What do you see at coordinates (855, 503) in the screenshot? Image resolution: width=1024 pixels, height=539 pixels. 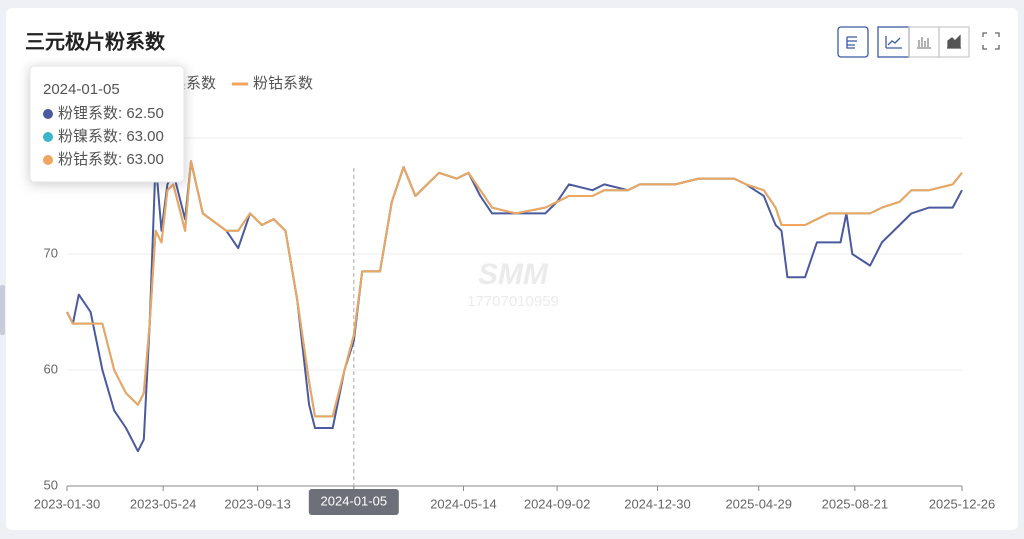 I see `x-tick-label: 2025-08-21` at bounding box center [855, 503].